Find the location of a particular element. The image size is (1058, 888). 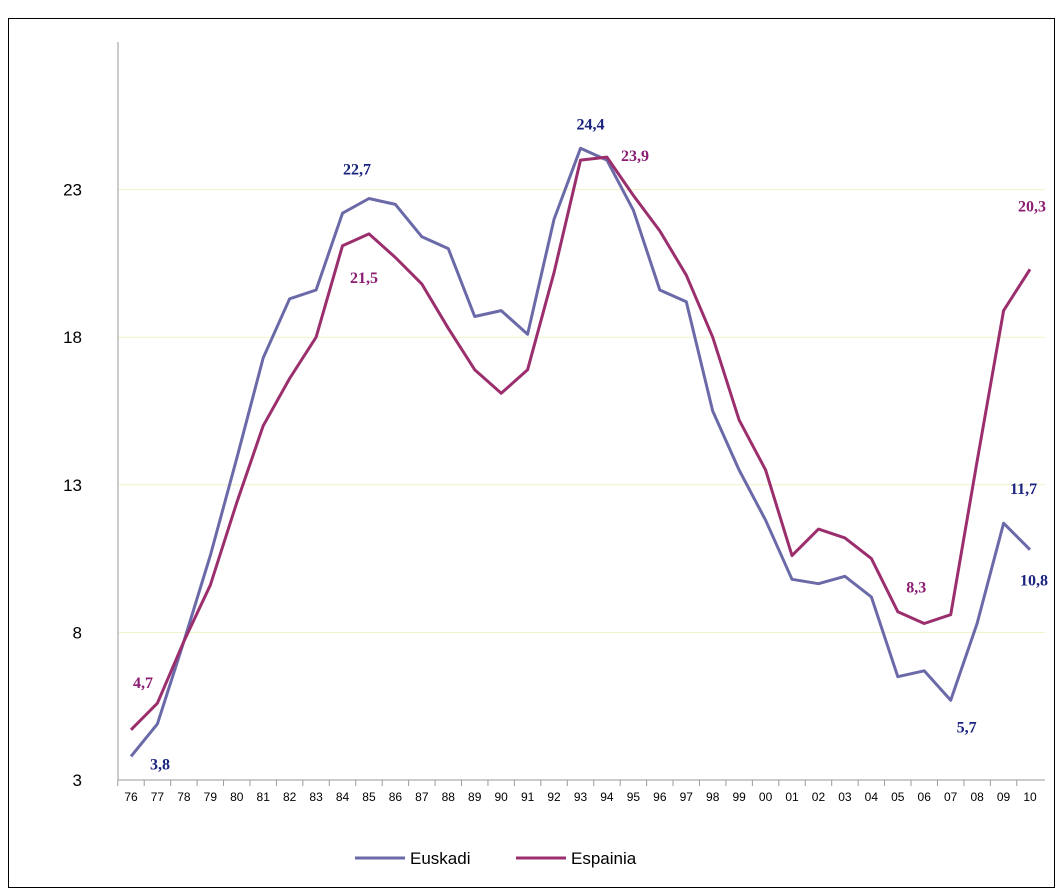

legend: Euskadi Espainia is located at coordinates (496, 858).